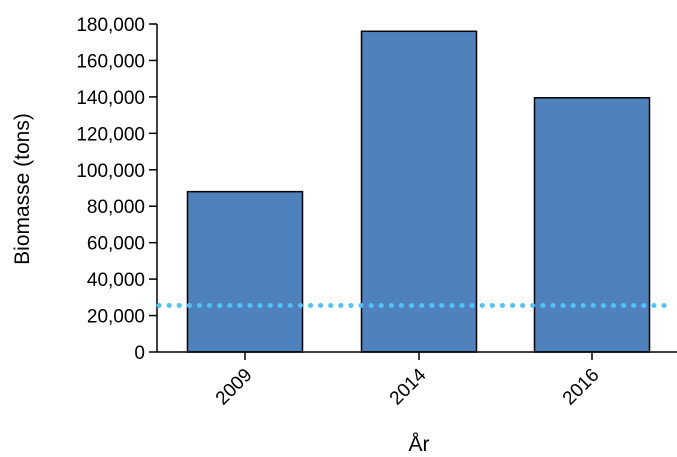 The image size is (677, 457). I want to click on x-tick-label: 2014, so click(408, 386).